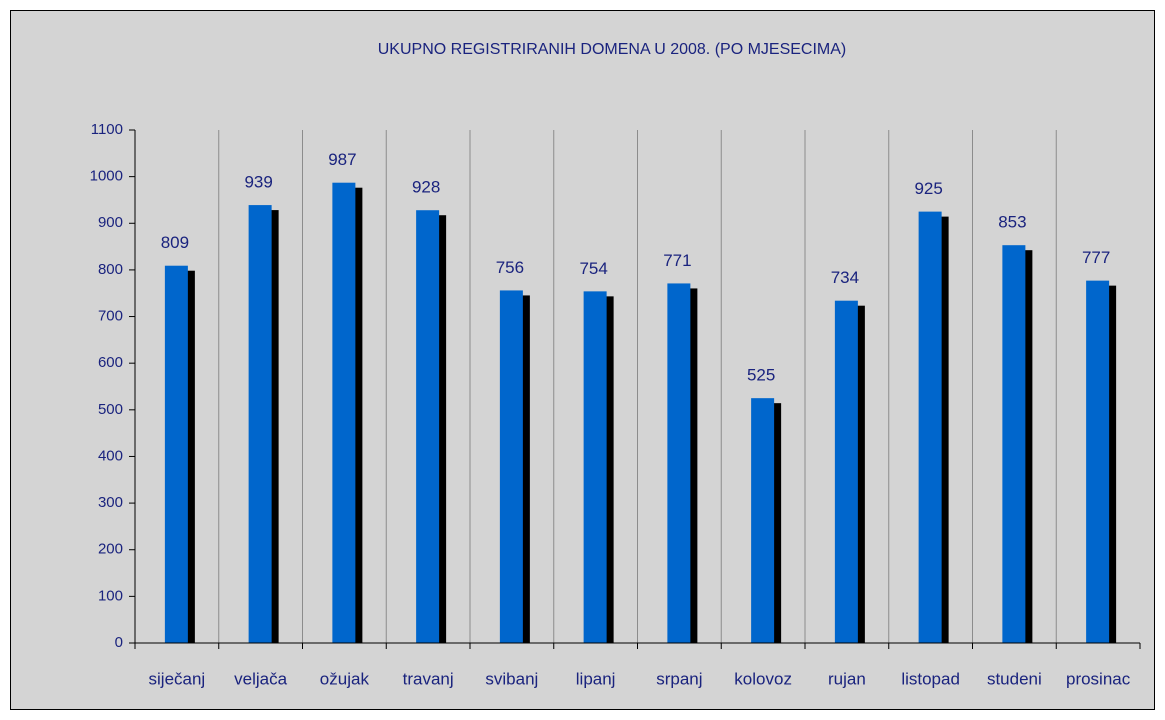 This screenshot has width=1165, height=720. Describe the element at coordinates (110, 316) in the screenshot. I see `y-tick-label: 700` at that location.